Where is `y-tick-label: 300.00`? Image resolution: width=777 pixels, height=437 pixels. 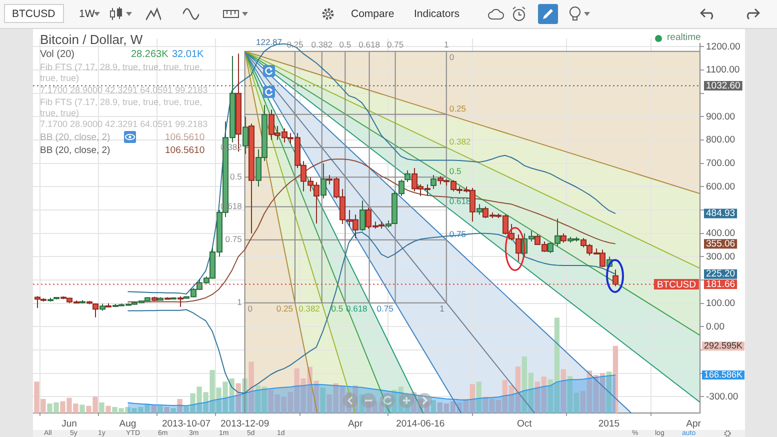 y-tick-label: 300.00 is located at coordinates (721, 256).